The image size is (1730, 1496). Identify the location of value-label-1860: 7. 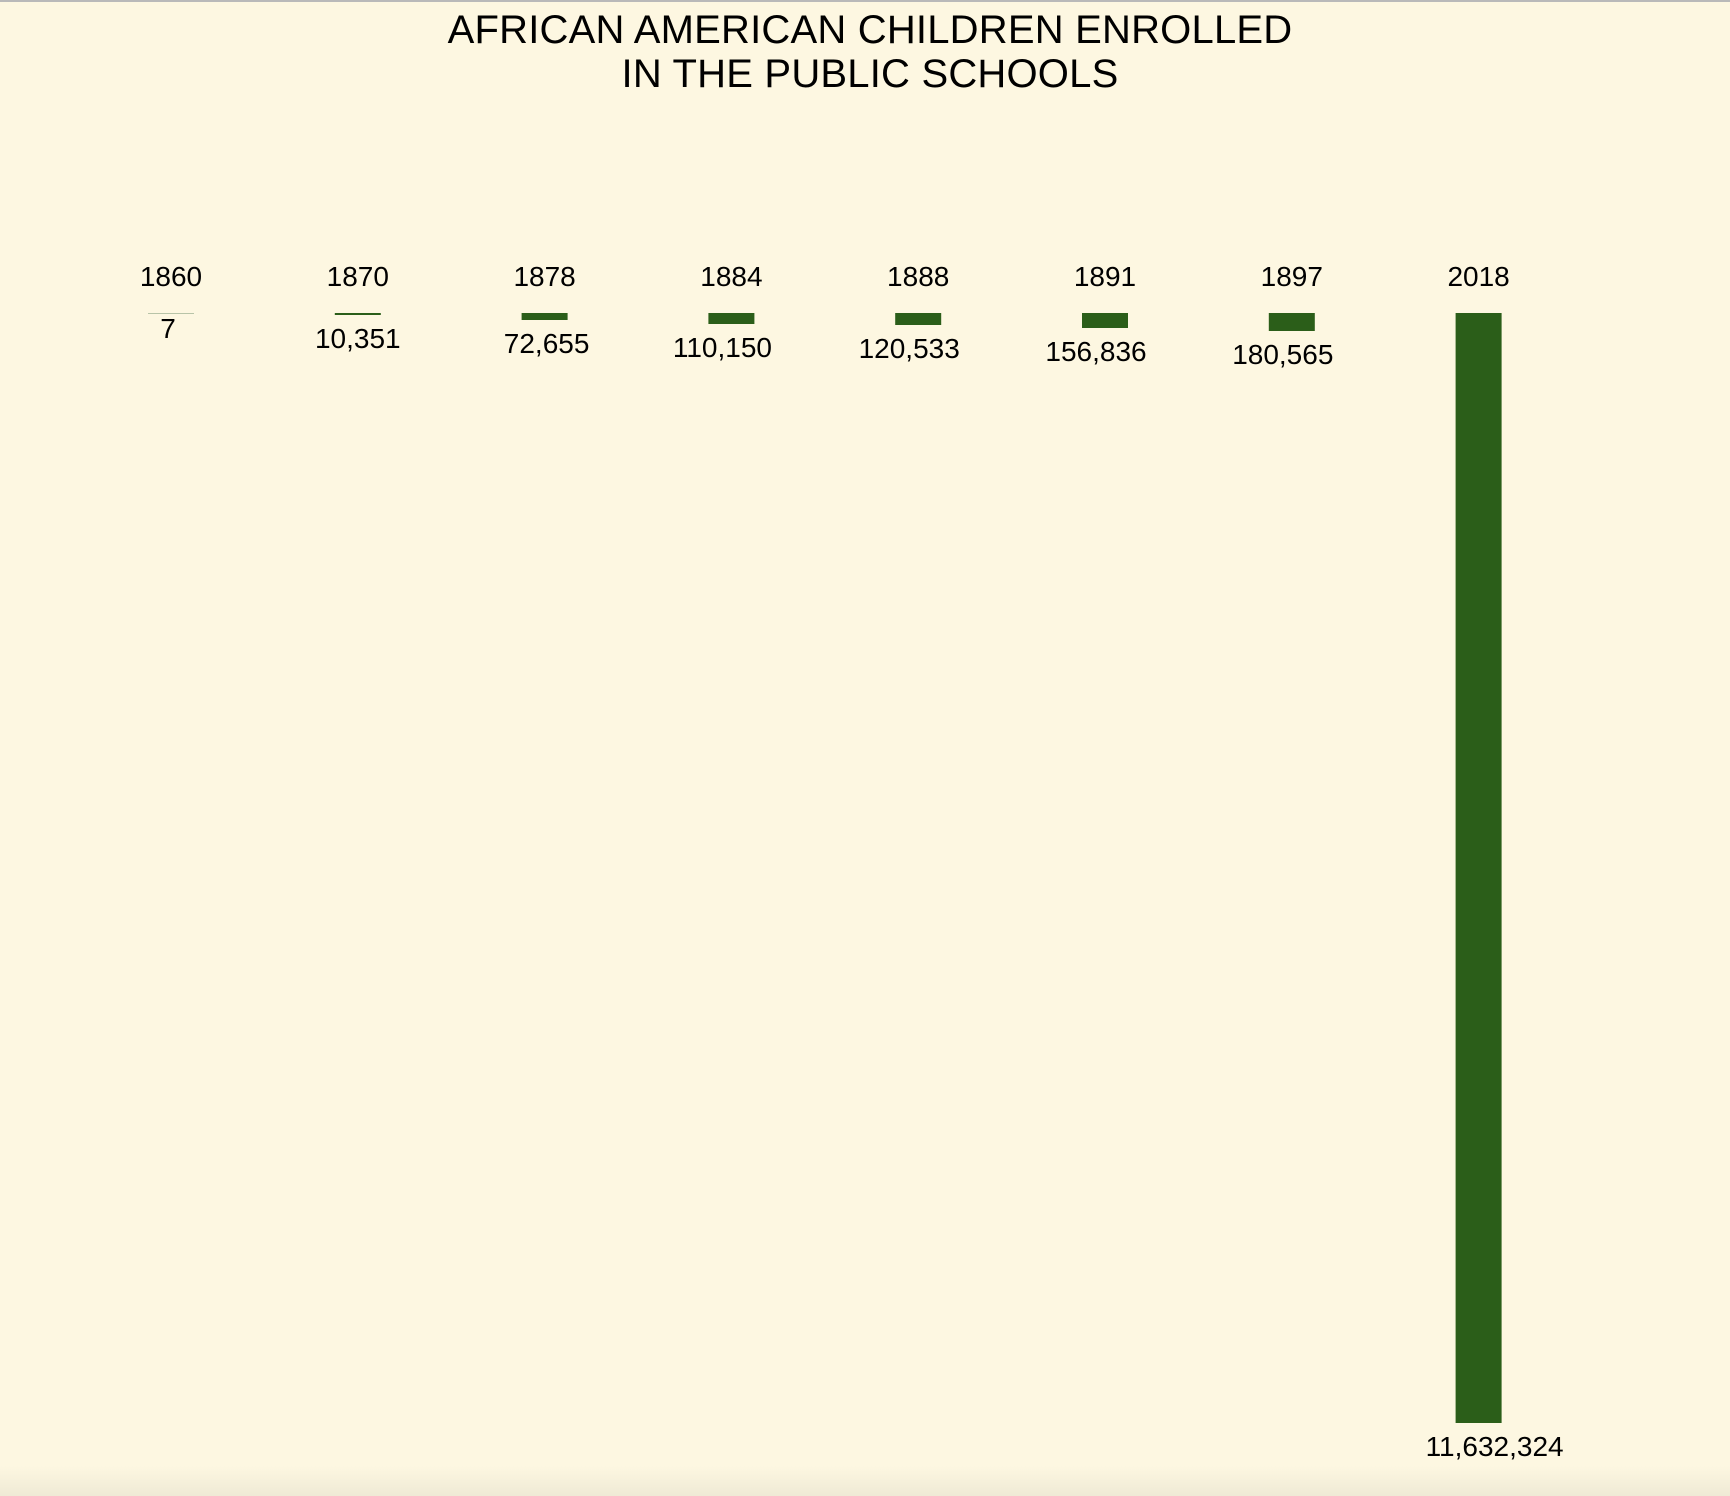
(168, 328).